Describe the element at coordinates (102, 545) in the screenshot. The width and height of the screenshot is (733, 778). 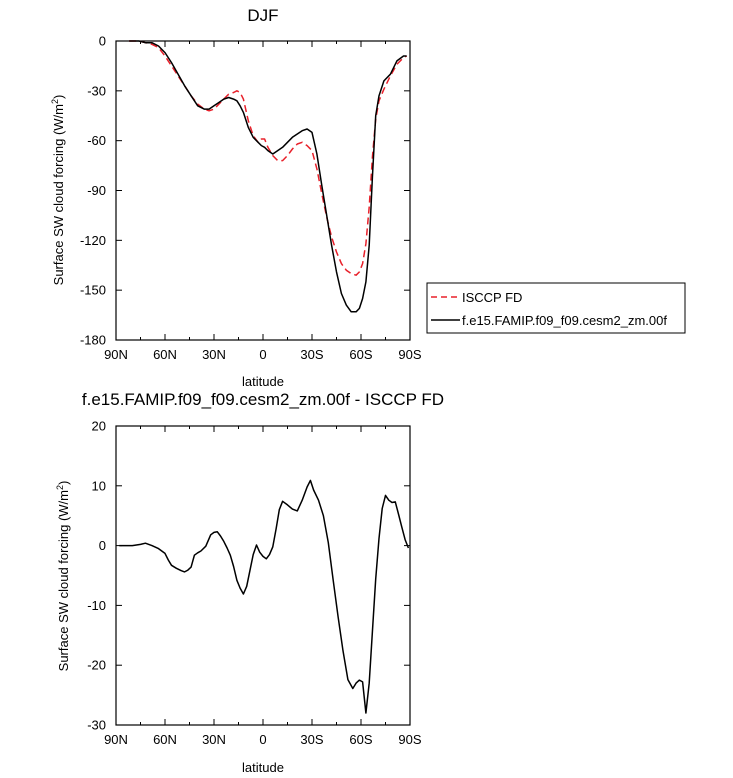
I see `bottom-y-tick-label: 0` at that location.